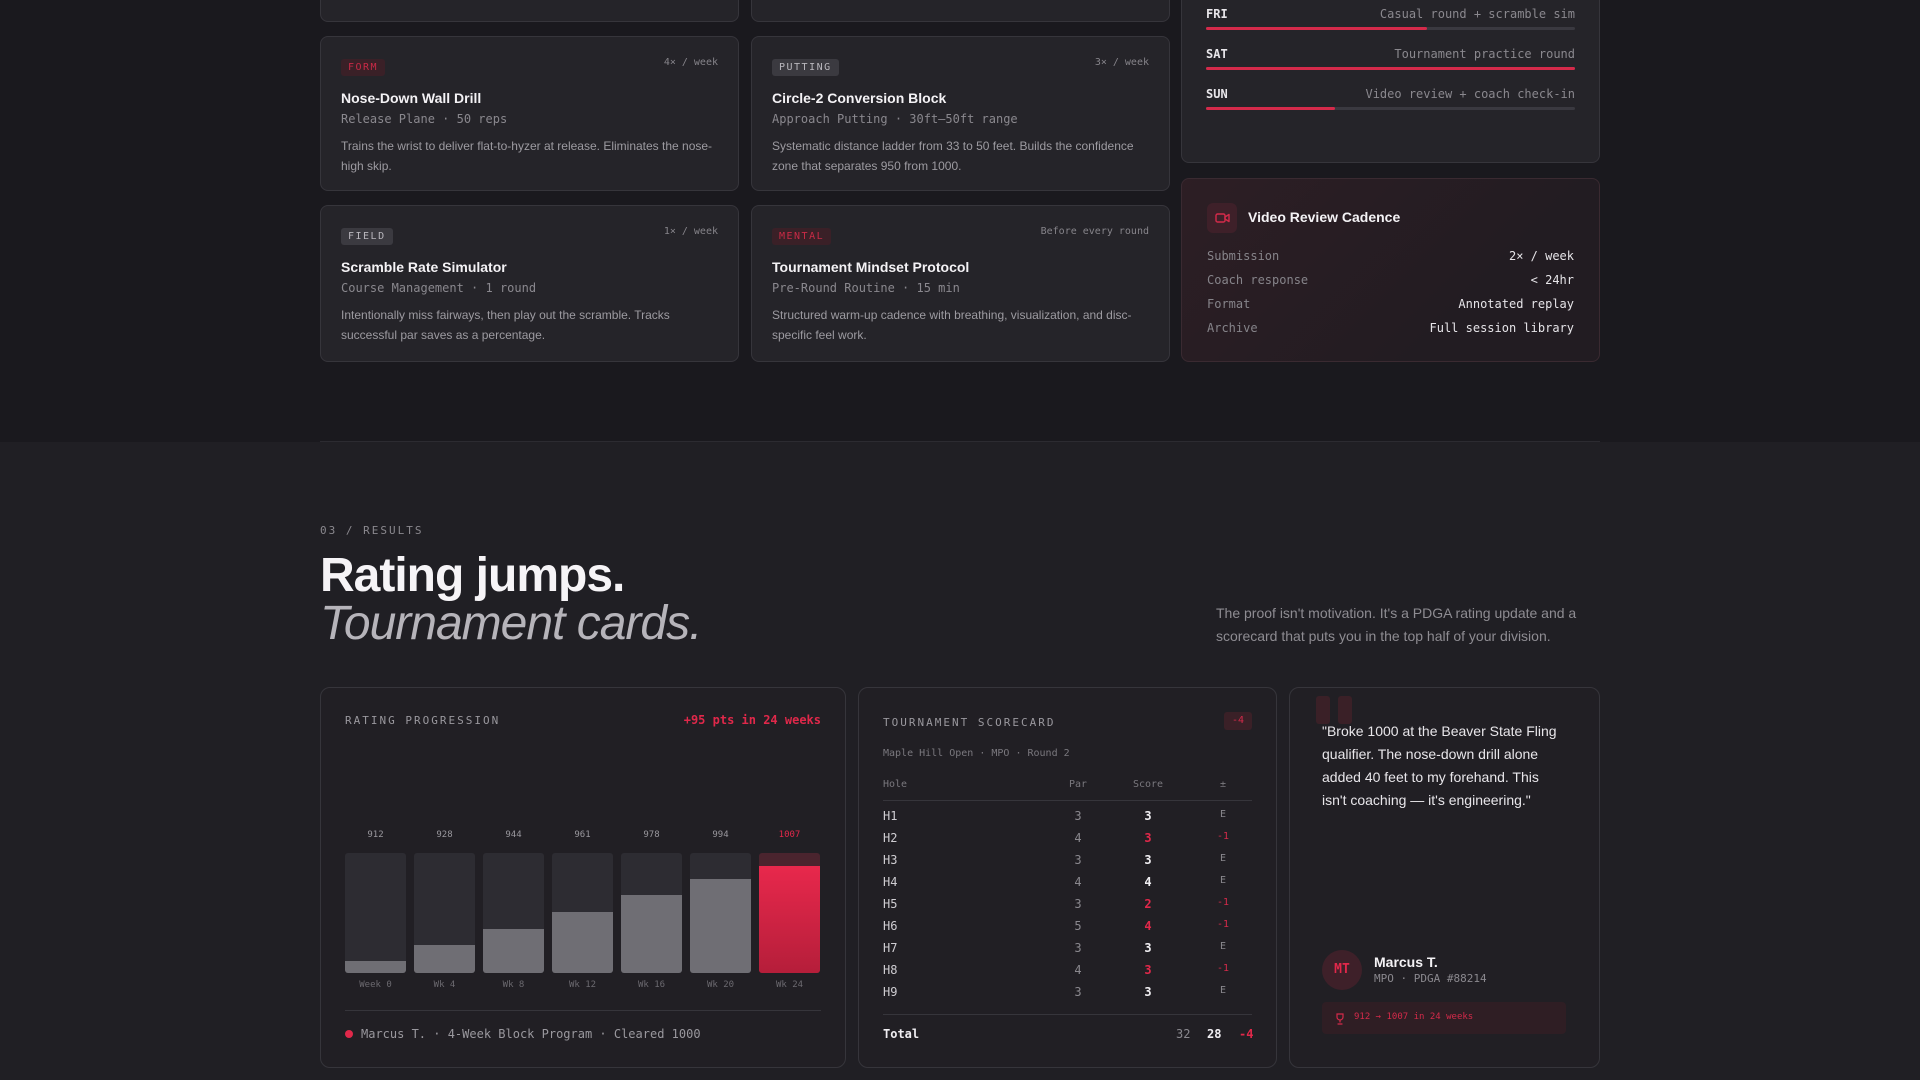  Describe the element at coordinates (752, 720) in the screenshot. I see `rating-delta: +95 pts in 24 weeks` at that location.